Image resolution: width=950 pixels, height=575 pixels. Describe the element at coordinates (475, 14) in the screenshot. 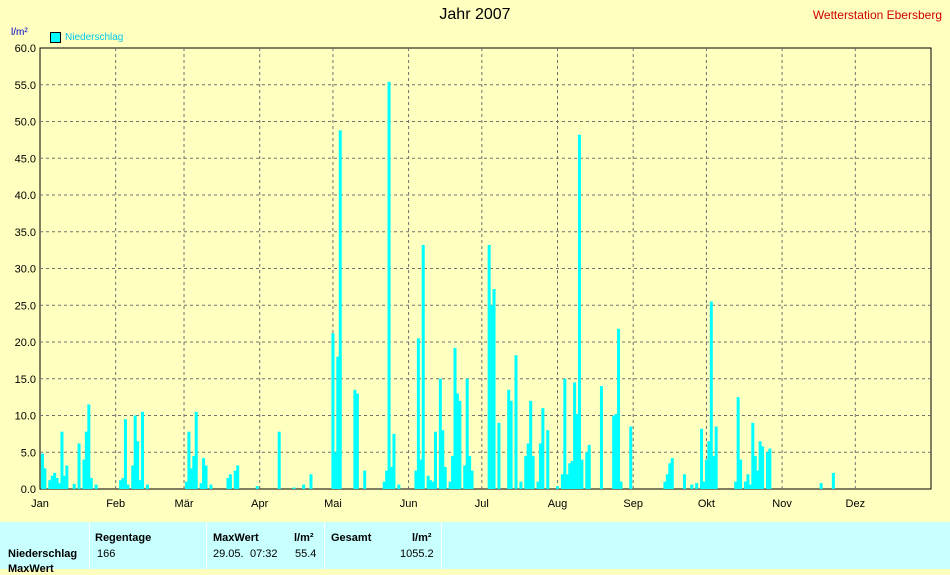

I see `chart-title: Jahr 2007` at that location.